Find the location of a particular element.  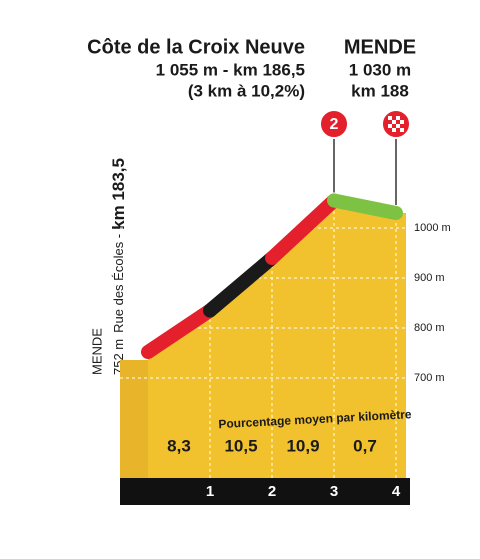

start-km: km 183,5 is located at coordinates (118, 194).